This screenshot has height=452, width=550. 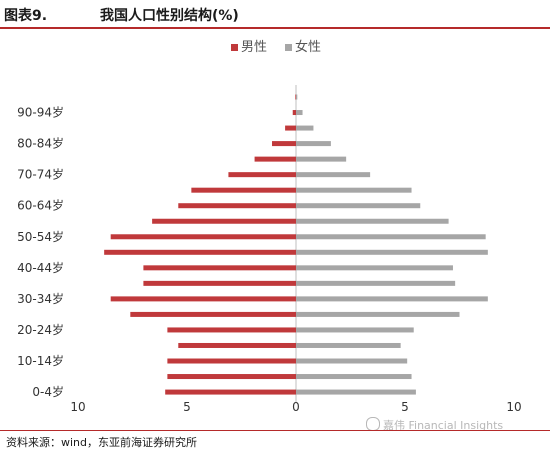 I want to click on y-tick-label: 50-54岁, so click(x=40, y=236).